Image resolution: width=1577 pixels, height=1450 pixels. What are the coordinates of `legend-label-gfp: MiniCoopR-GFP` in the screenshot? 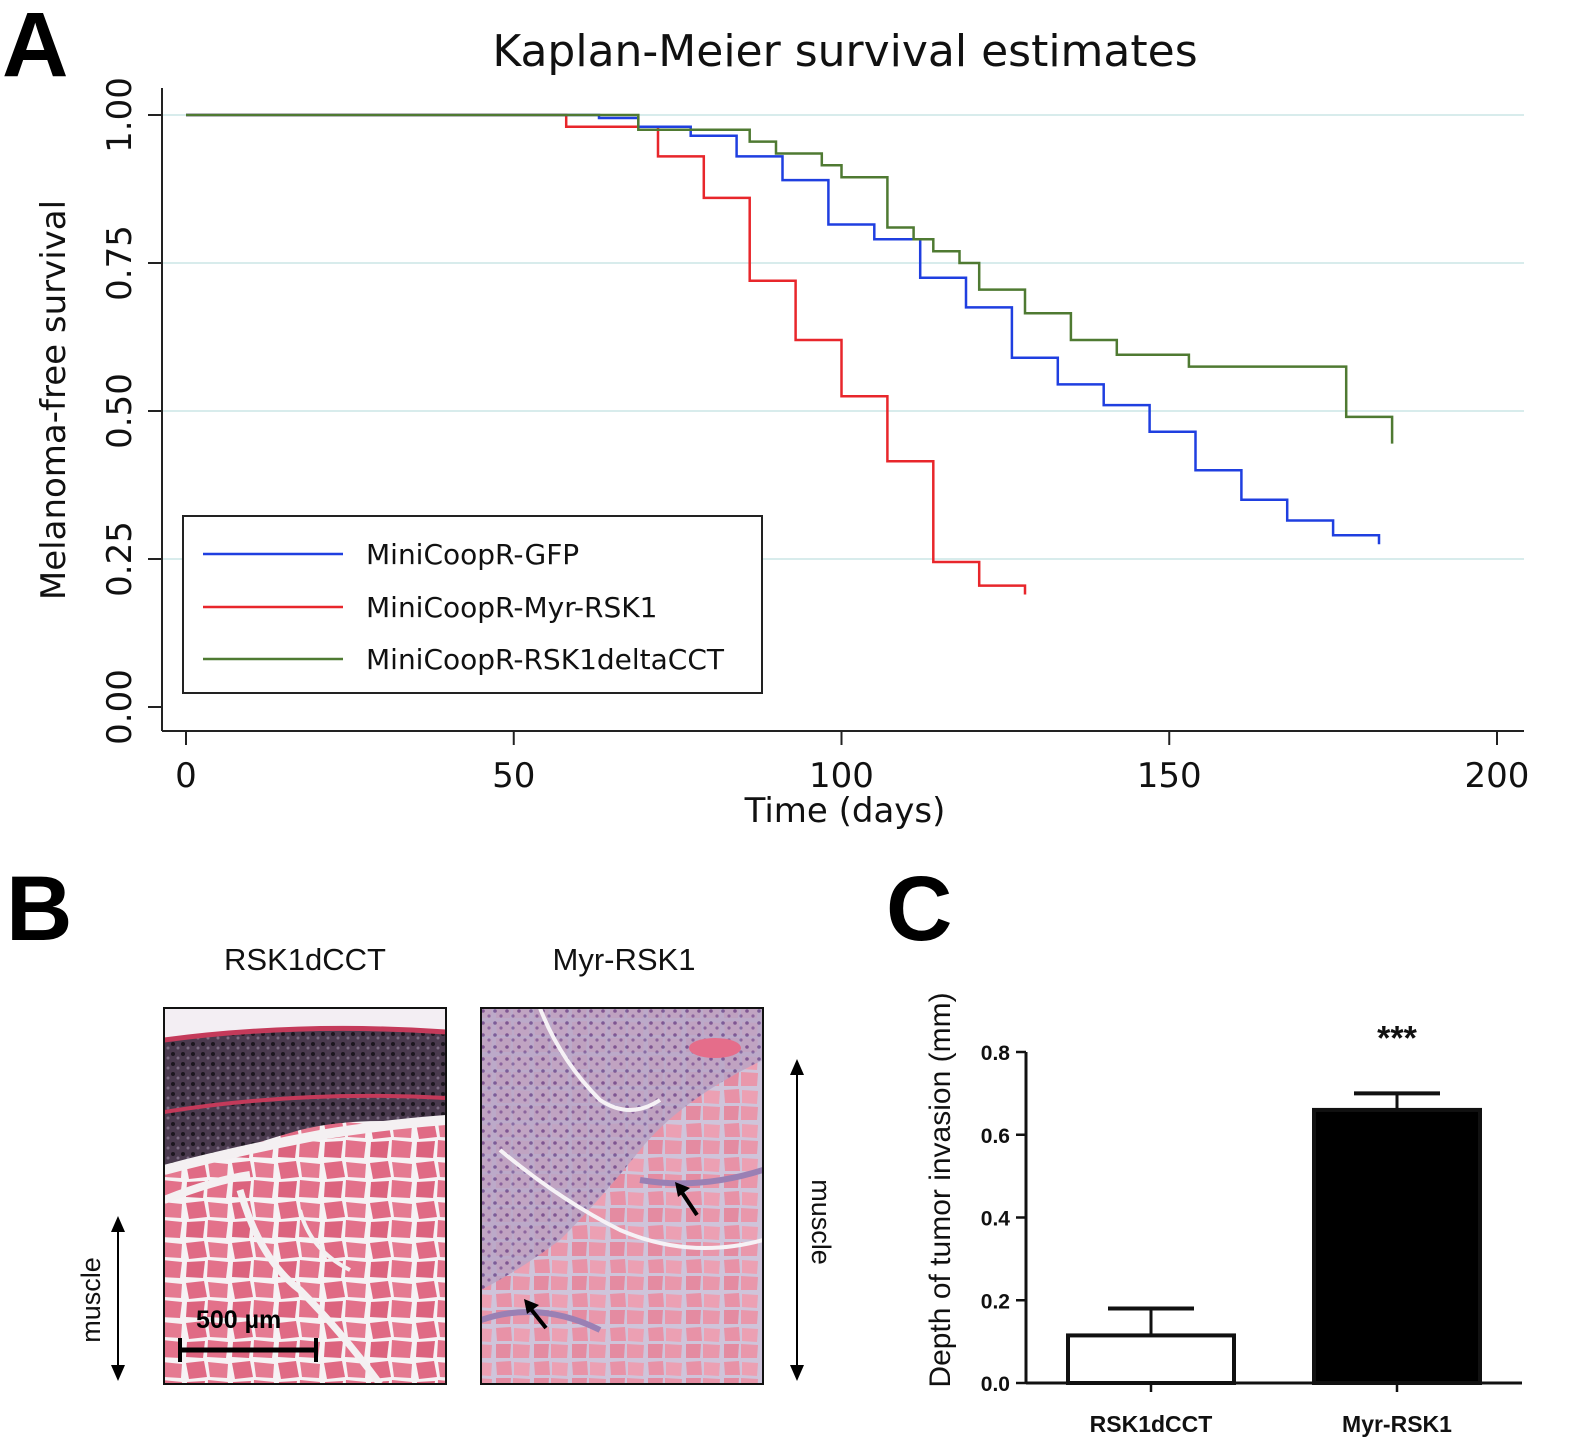 It's located at (472, 554).